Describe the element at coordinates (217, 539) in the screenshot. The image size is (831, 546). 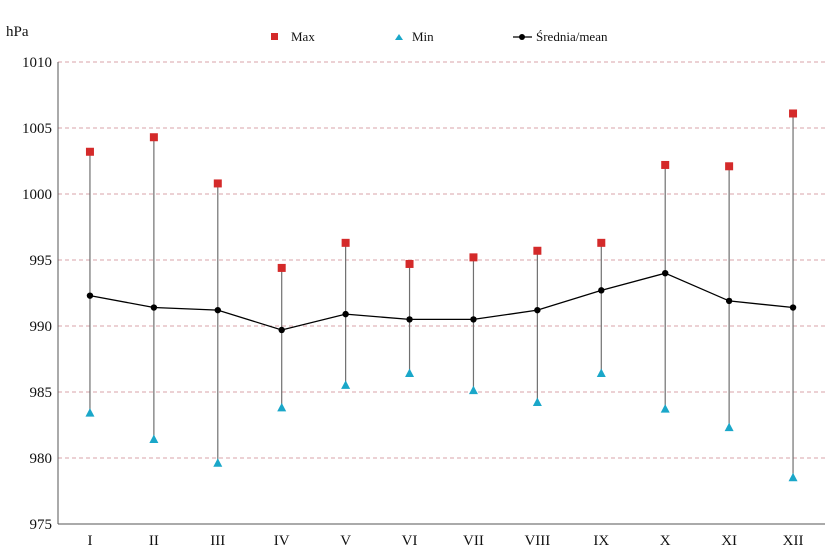
I see `x-tick-label: III` at that location.